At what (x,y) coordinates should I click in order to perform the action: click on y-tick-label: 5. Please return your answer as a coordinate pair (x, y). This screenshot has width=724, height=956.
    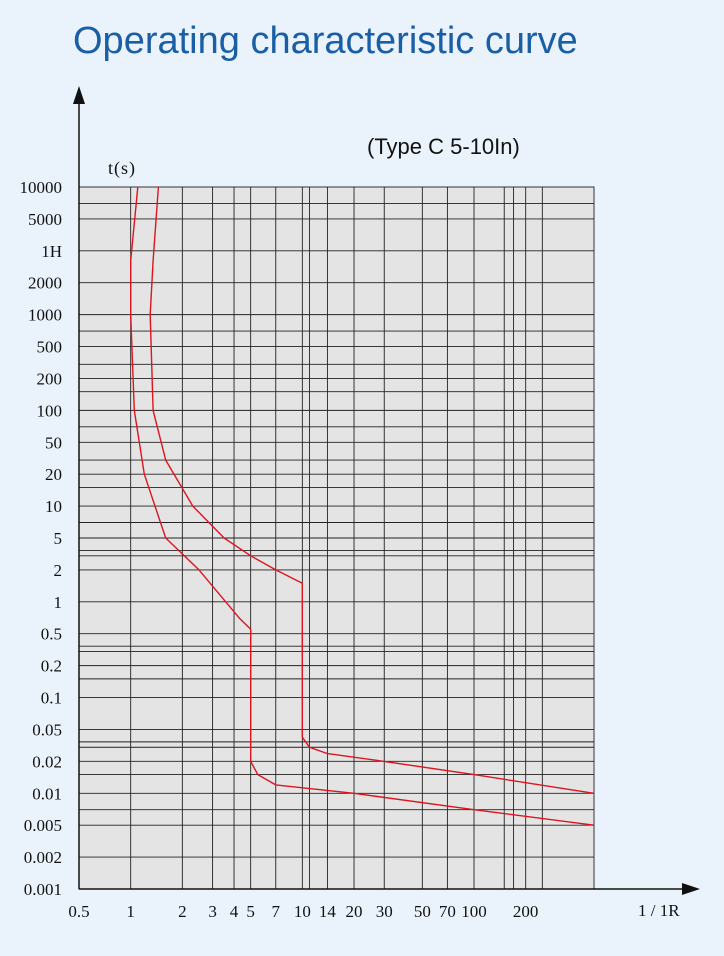
    Looking at the image, I should click on (58, 538).